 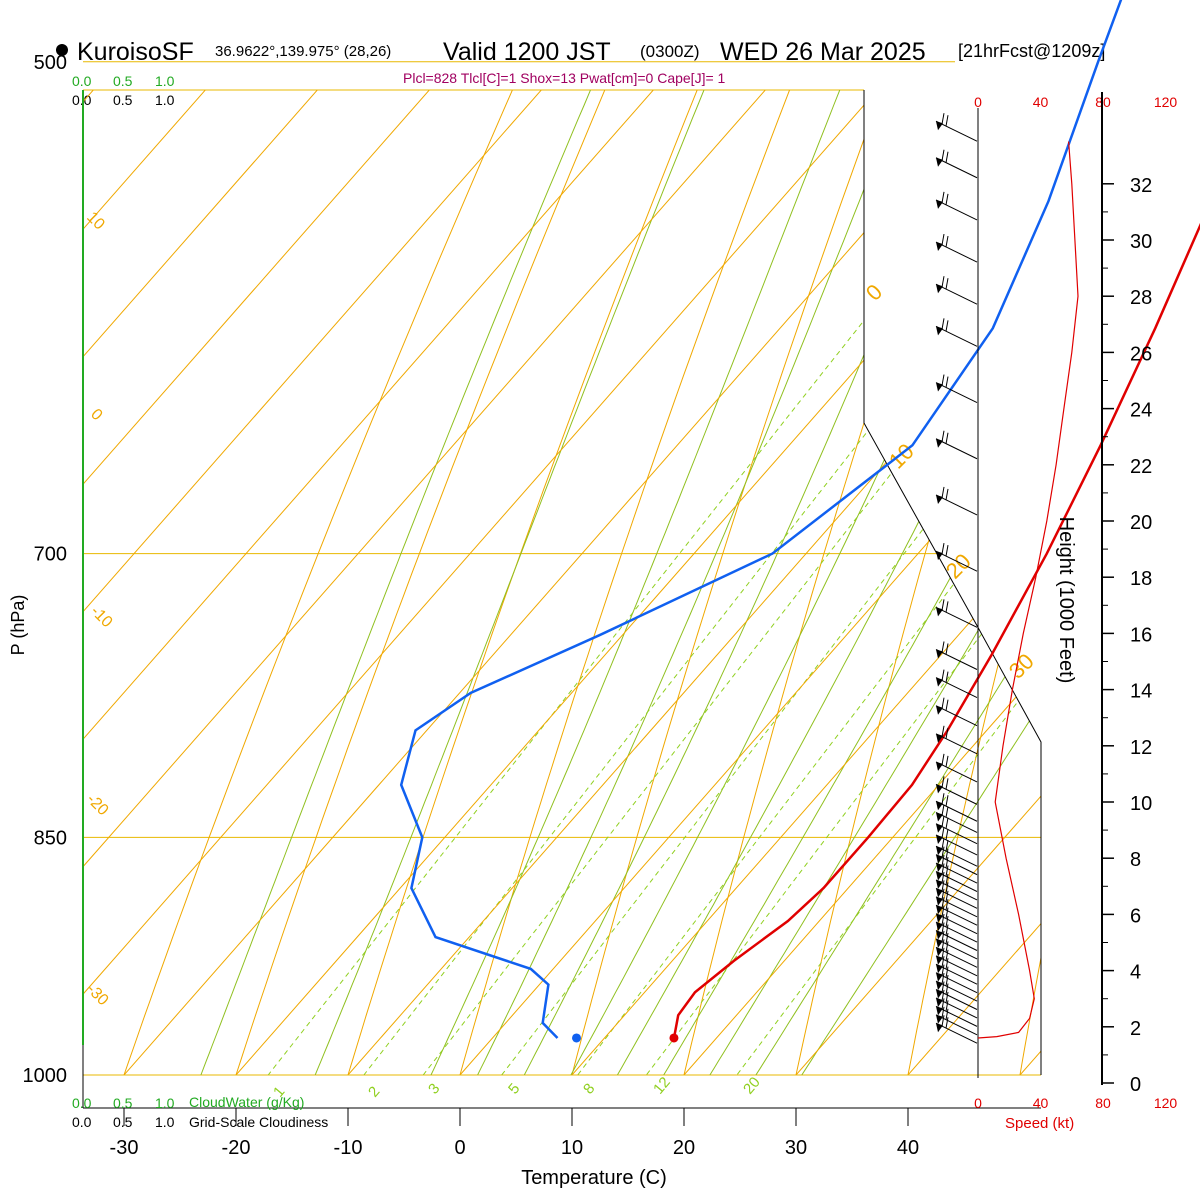 What do you see at coordinates (1141, 467) in the screenshot?
I see `height-tick-label: 22` at bounding box center [1141, 467].